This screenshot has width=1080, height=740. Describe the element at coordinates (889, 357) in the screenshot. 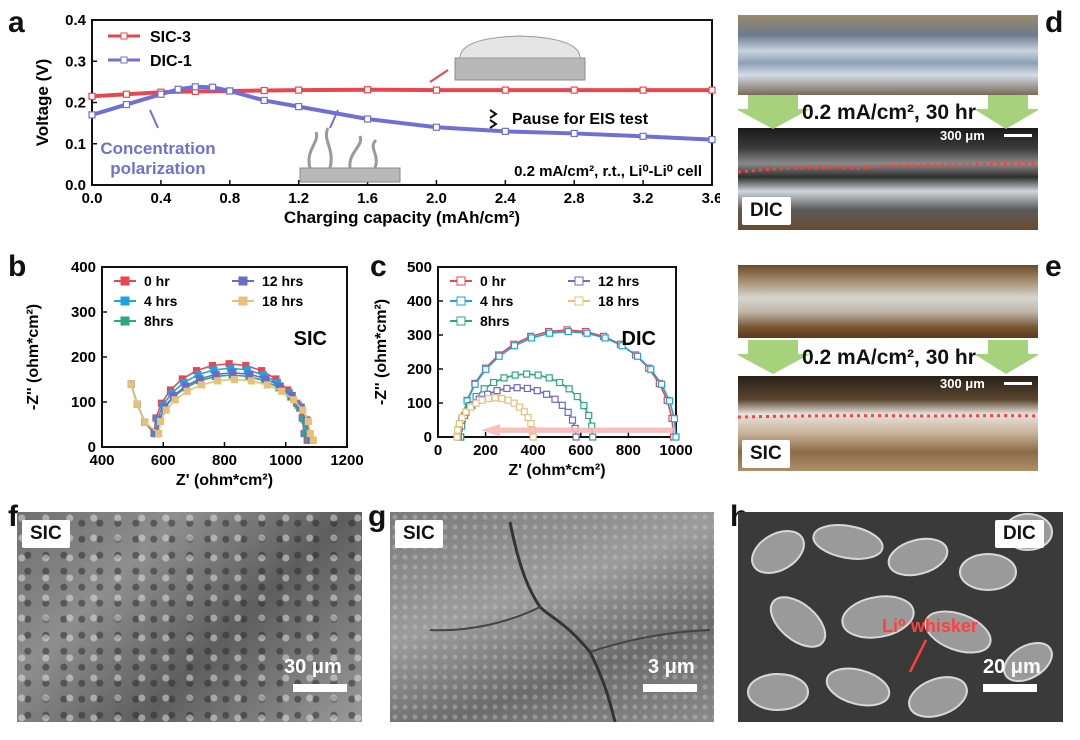

I see `band-e-text: 0.2 mA/cm², 30 hr` at that location.